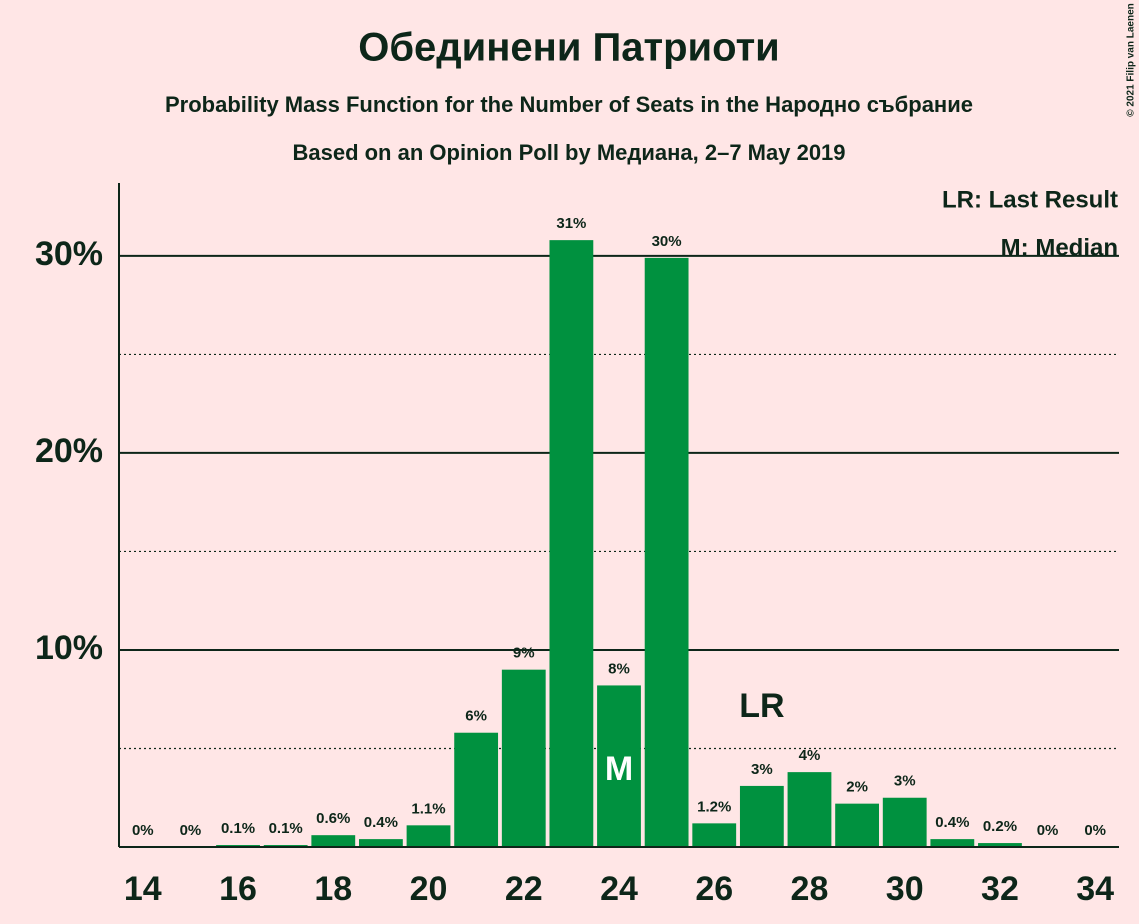  Describe the element at coordinates (1000, 889) in the screenshot. I see `x-tick-label: 32` at that location.